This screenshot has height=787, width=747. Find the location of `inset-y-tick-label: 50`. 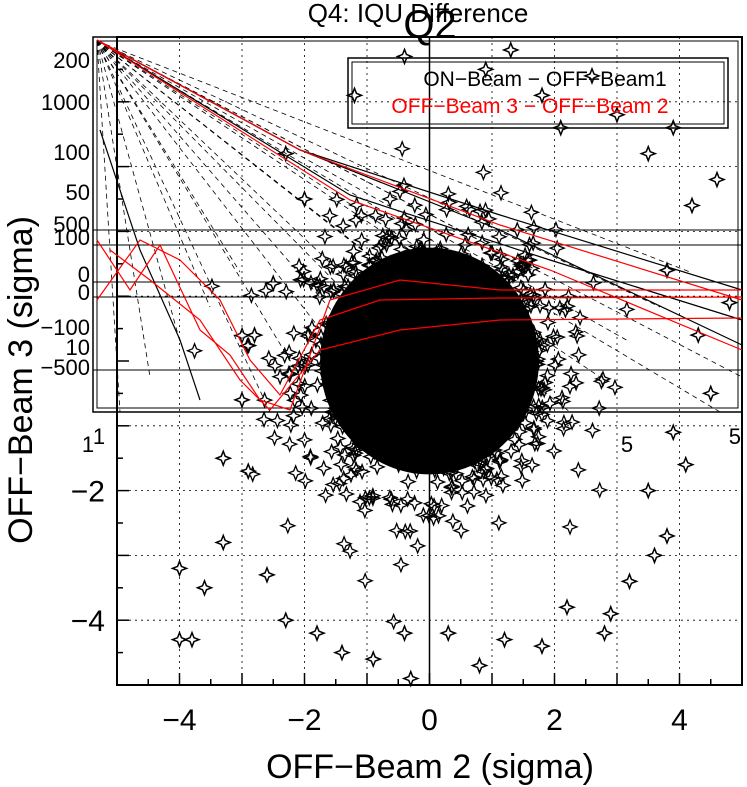

inset-y-tick-label: 50 is located at coordinates (78, 192).